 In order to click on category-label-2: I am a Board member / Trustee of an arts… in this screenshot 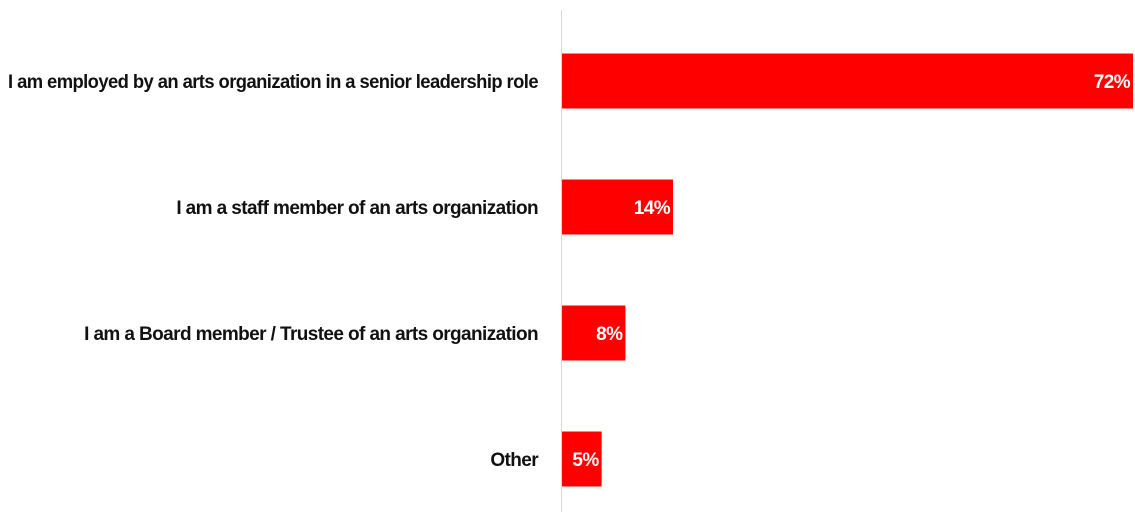, I will do `click(311, 334)`.